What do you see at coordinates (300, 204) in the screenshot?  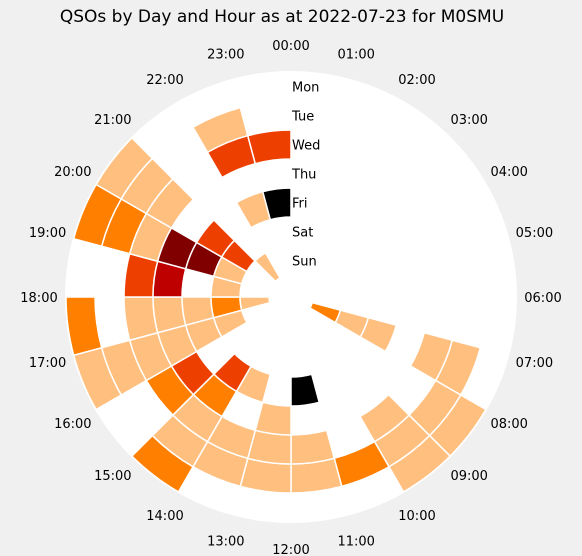 I see `day-label-fri: Fri` at bounding box center [300, 204].